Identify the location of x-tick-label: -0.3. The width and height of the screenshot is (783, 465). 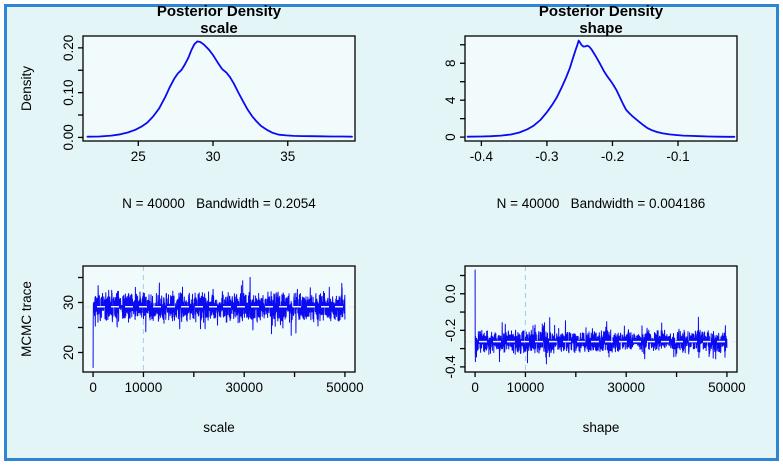
(546, 156).